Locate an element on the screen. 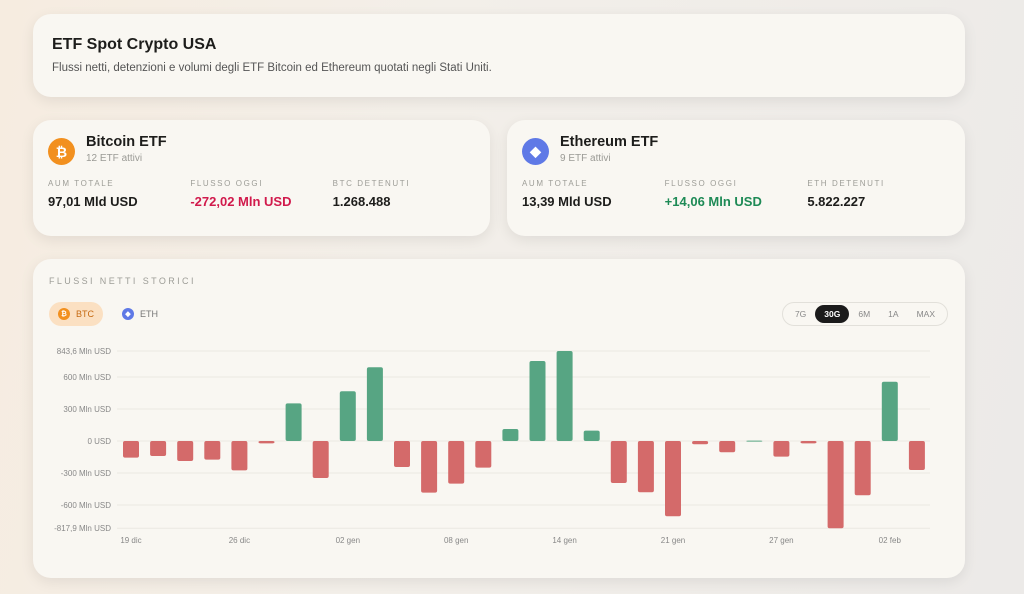 The height and width of the screenshot is (594, 1024). asset-label: ETH is located at coordinates (149, 314).